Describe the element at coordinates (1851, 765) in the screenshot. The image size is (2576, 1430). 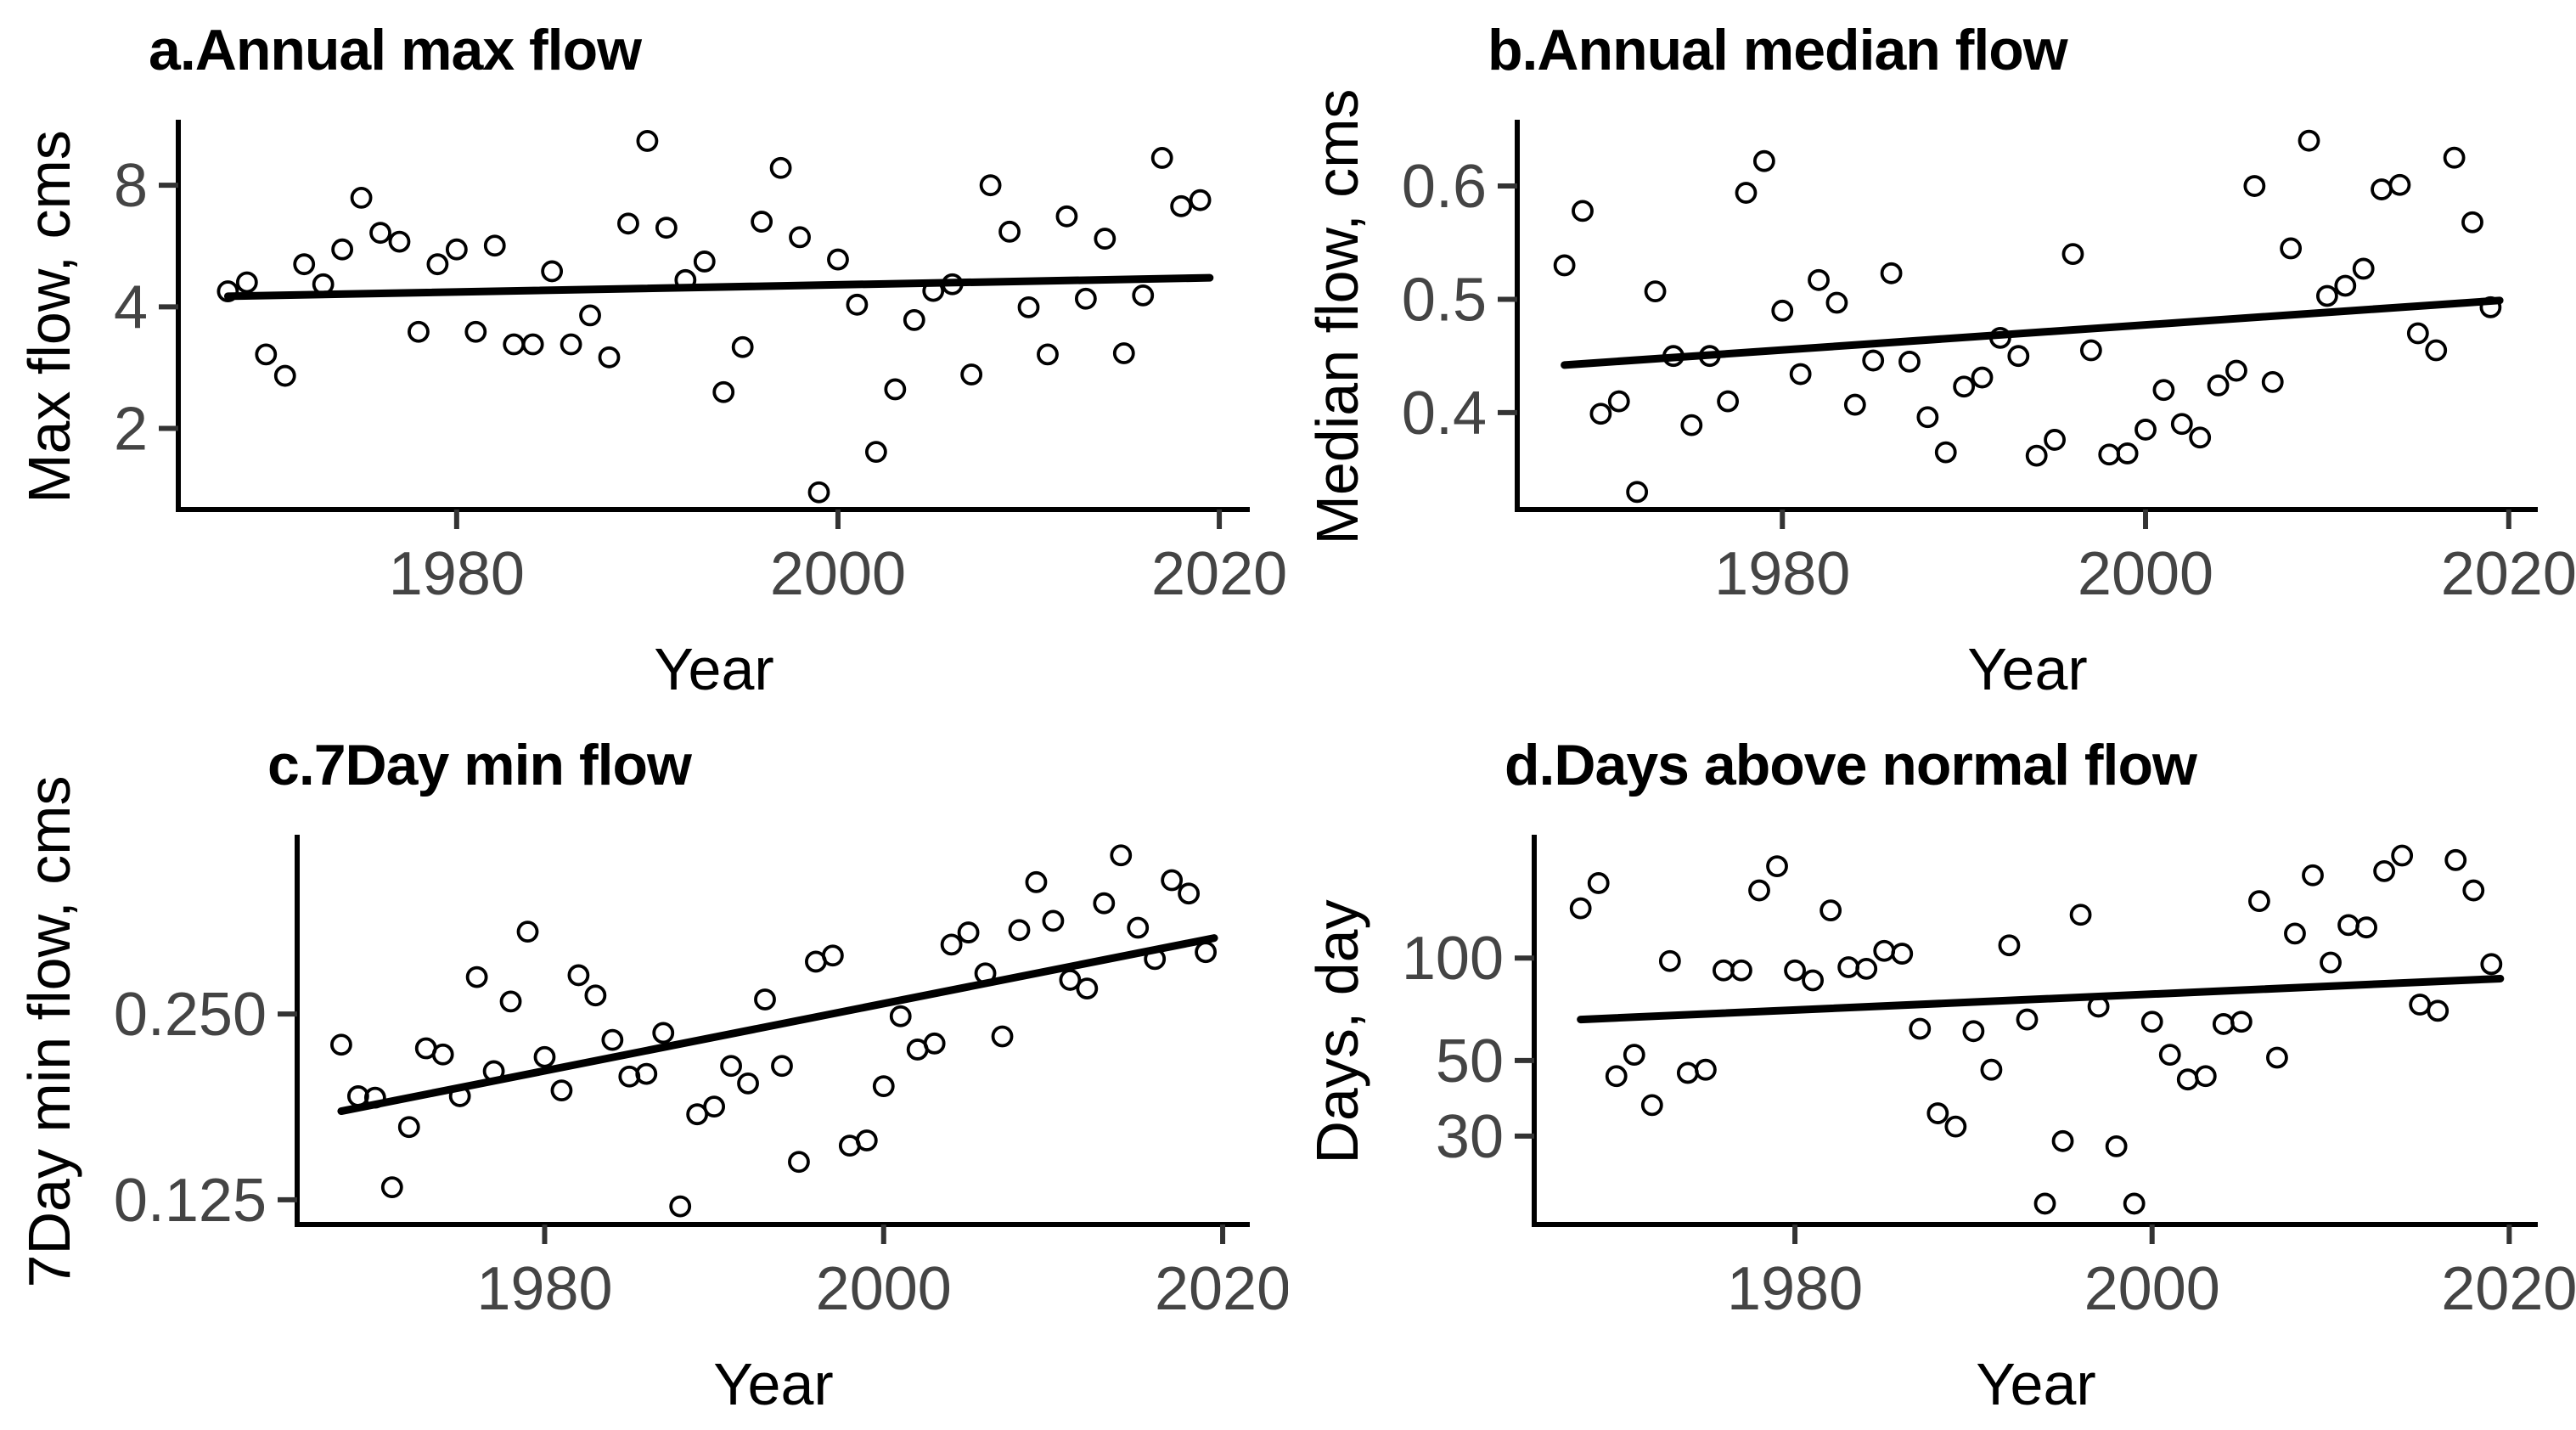
I see `panel-title: d.Days above normal flow` at that location.